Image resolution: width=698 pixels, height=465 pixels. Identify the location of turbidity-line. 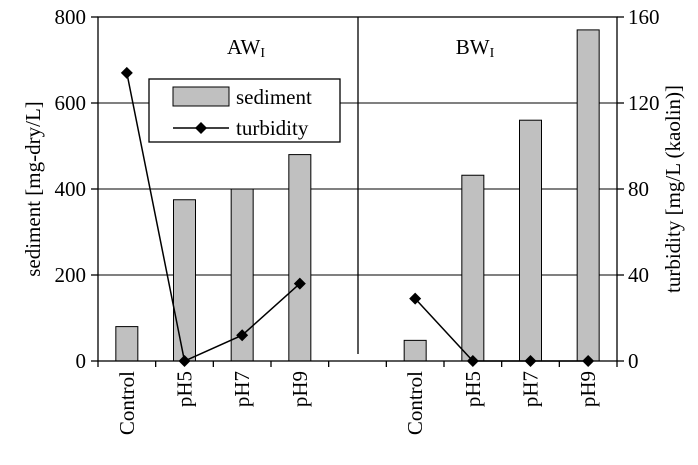
(501, 330).